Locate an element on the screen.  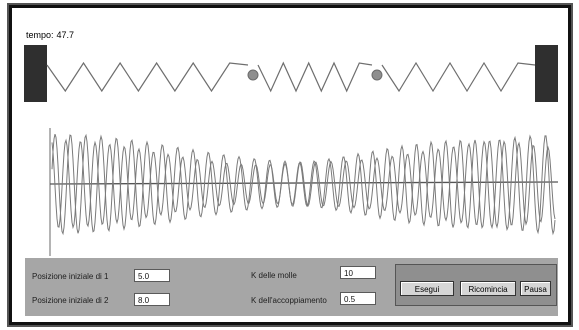
time-readout: tempo: 47.7 is located at coordinates (51, 35).